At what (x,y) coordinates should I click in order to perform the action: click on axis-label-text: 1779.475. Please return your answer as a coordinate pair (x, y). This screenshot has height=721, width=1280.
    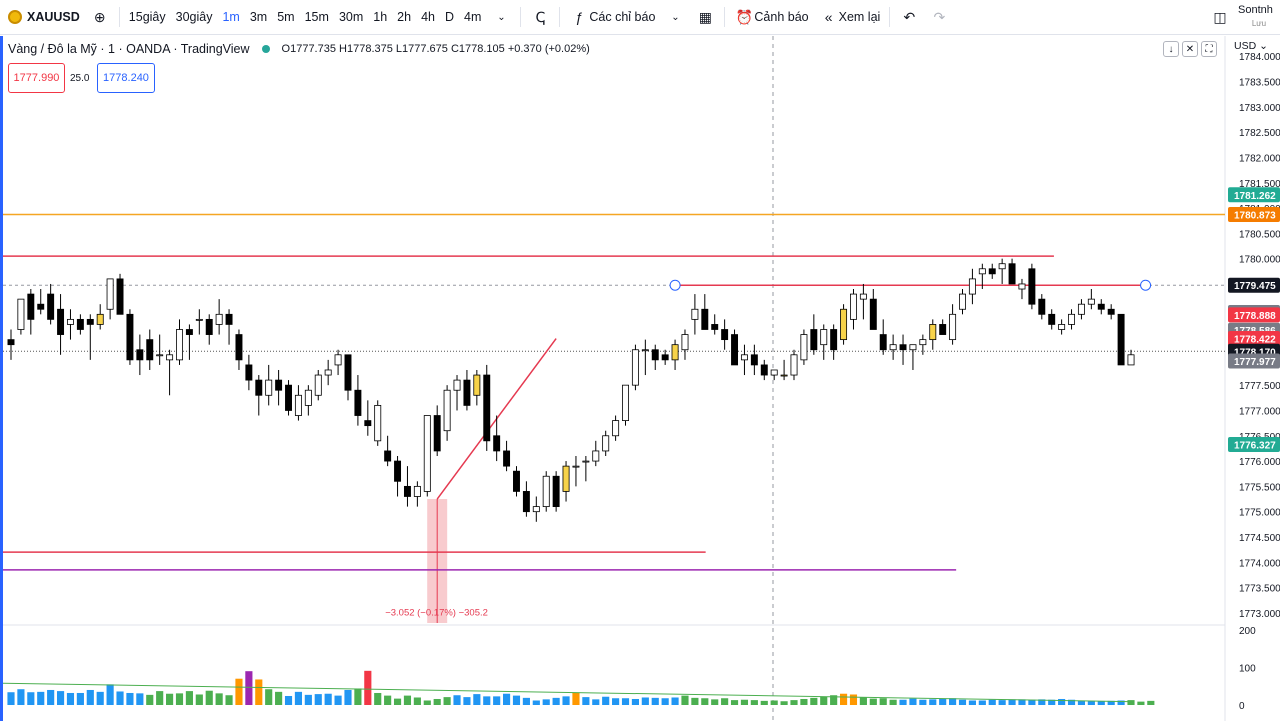
    Looking at the image, I should click on (1255, 286).